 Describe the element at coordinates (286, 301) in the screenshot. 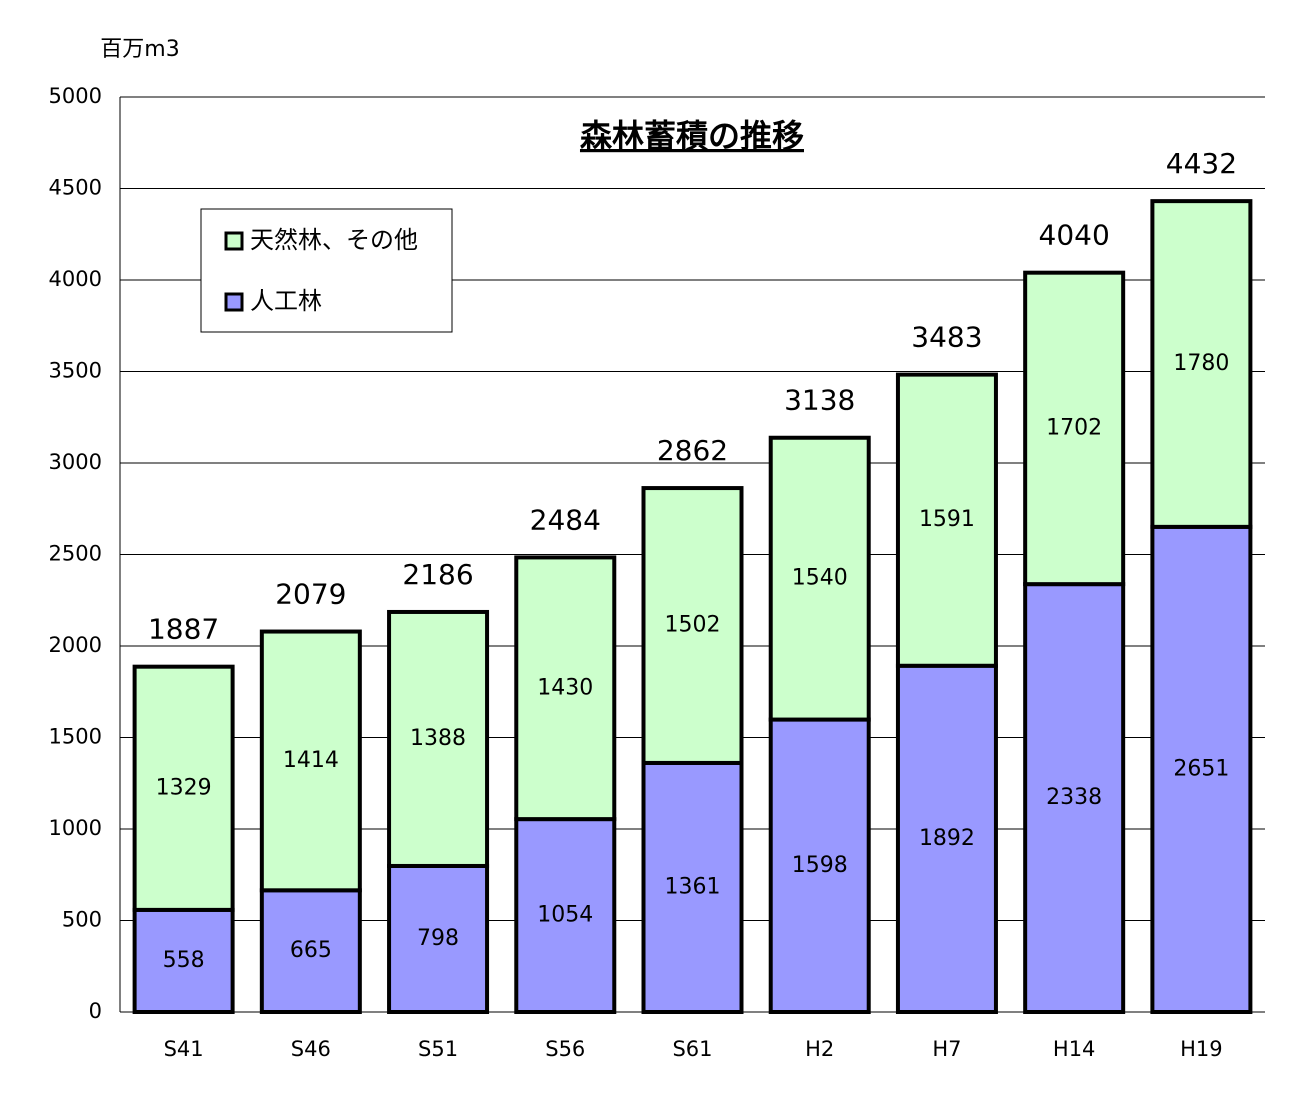

I see `legend-label: 人工林` at that location.